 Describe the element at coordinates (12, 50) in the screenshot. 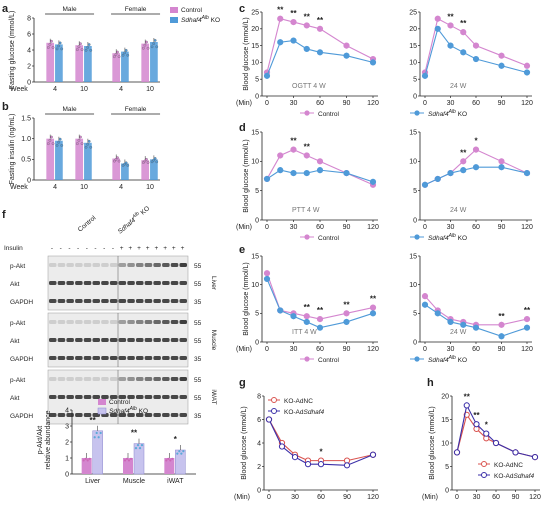

I see `chart-a-ylabel: Fasting glucose (mmol/L)` at that location.